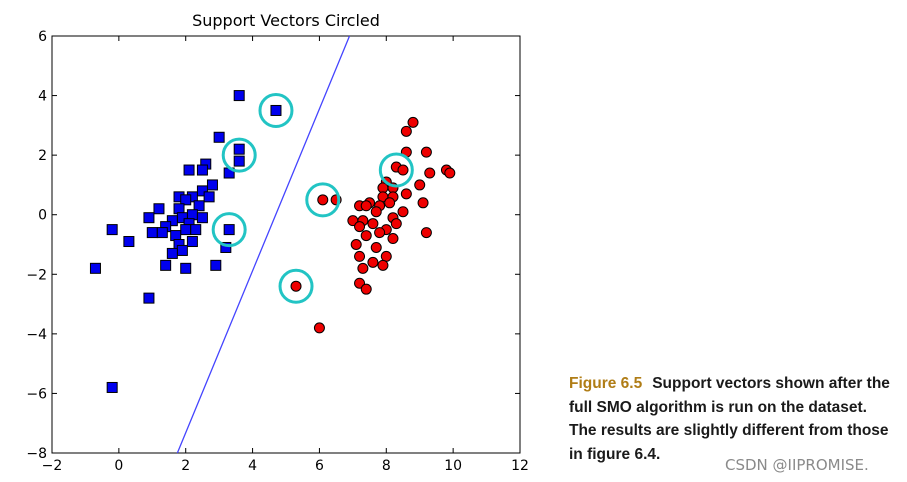  I want to click on y-tick-label: 2, so click(42, 156).